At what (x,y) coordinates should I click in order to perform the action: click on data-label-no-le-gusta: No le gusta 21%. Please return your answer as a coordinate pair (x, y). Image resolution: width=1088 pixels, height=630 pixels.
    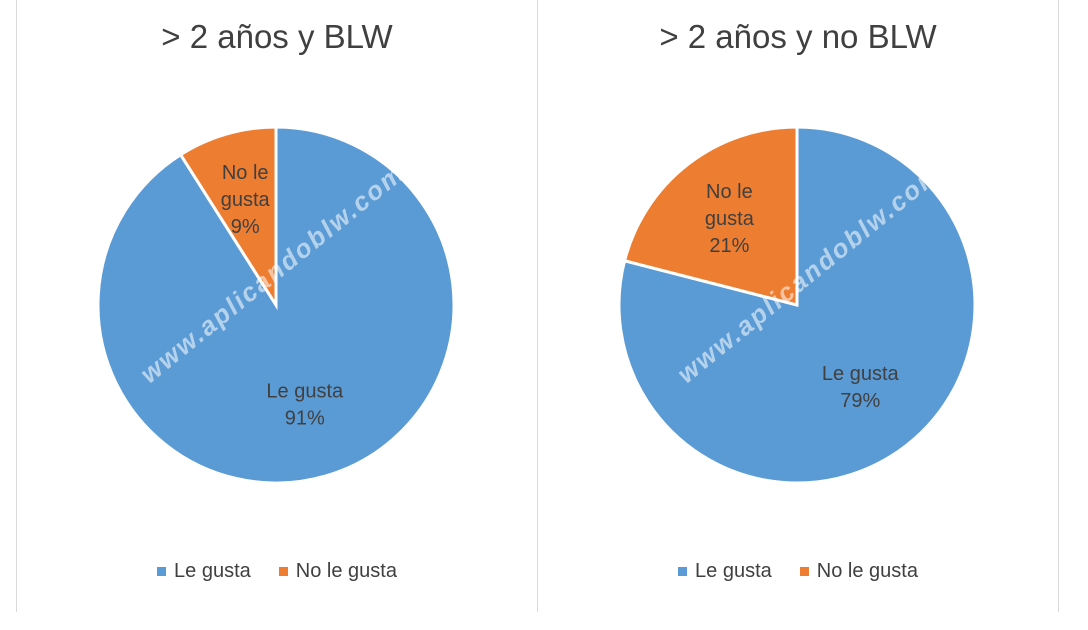
    Looking at the image, I should click on (730, 219).